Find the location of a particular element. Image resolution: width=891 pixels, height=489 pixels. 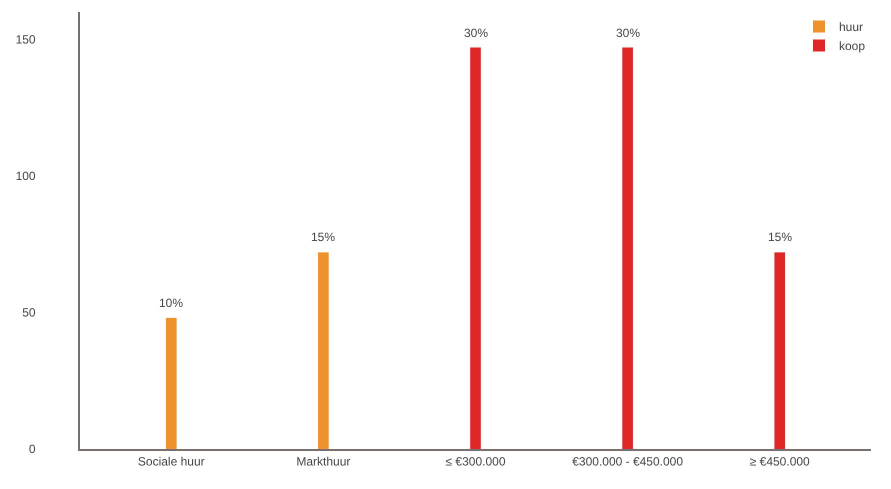

y-tick-label: 150 is located at coordinates (26, 39).